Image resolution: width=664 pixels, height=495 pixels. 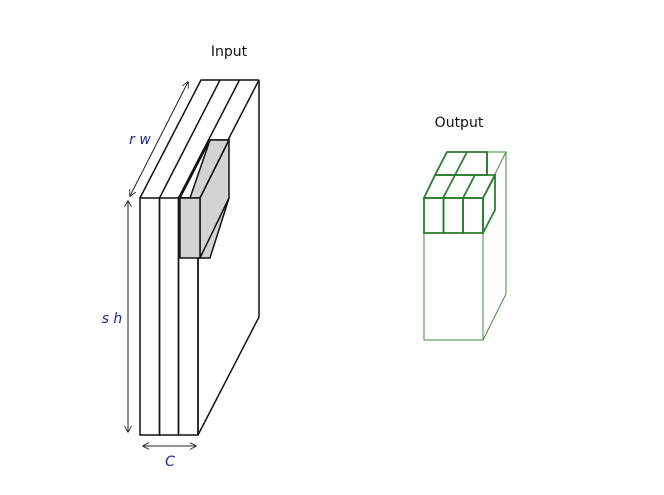 I want to click on output-block, so click(x=459, y=192).